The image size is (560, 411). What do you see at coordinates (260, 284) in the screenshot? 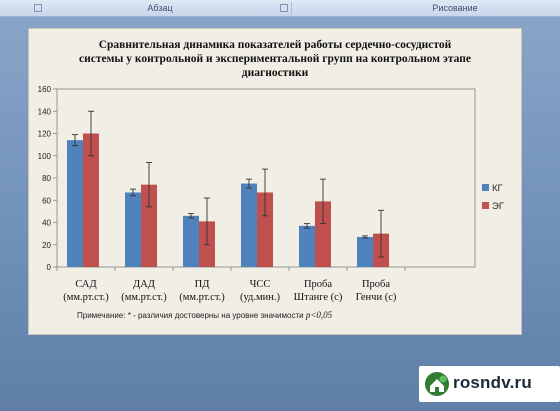
I see `x-tick-label: ЧСС` at bounding box center [260, 284].